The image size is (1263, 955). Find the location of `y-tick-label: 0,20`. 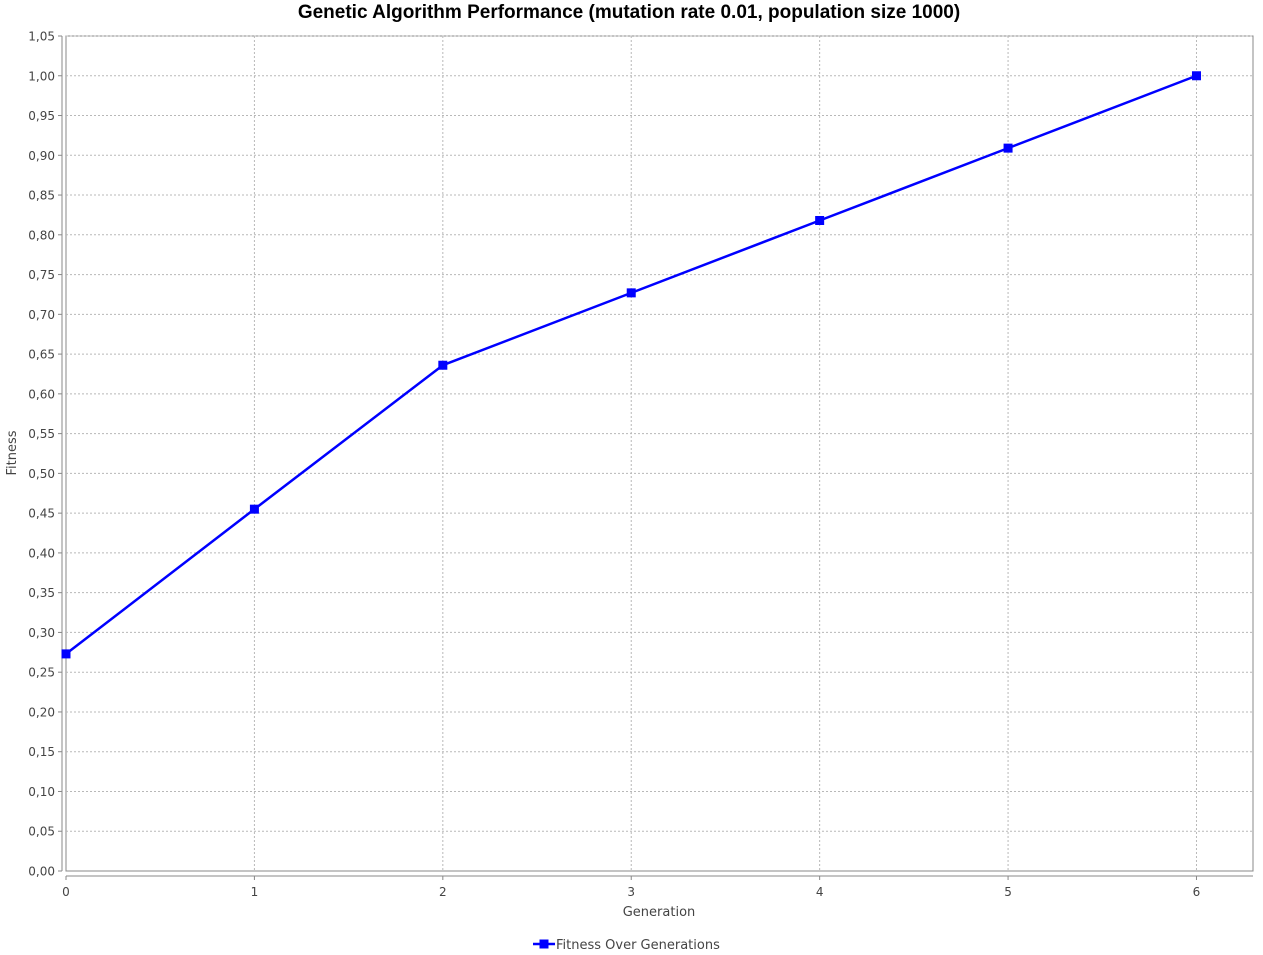

y-tick-label: 0,20 is located at coordinates (41, 712).